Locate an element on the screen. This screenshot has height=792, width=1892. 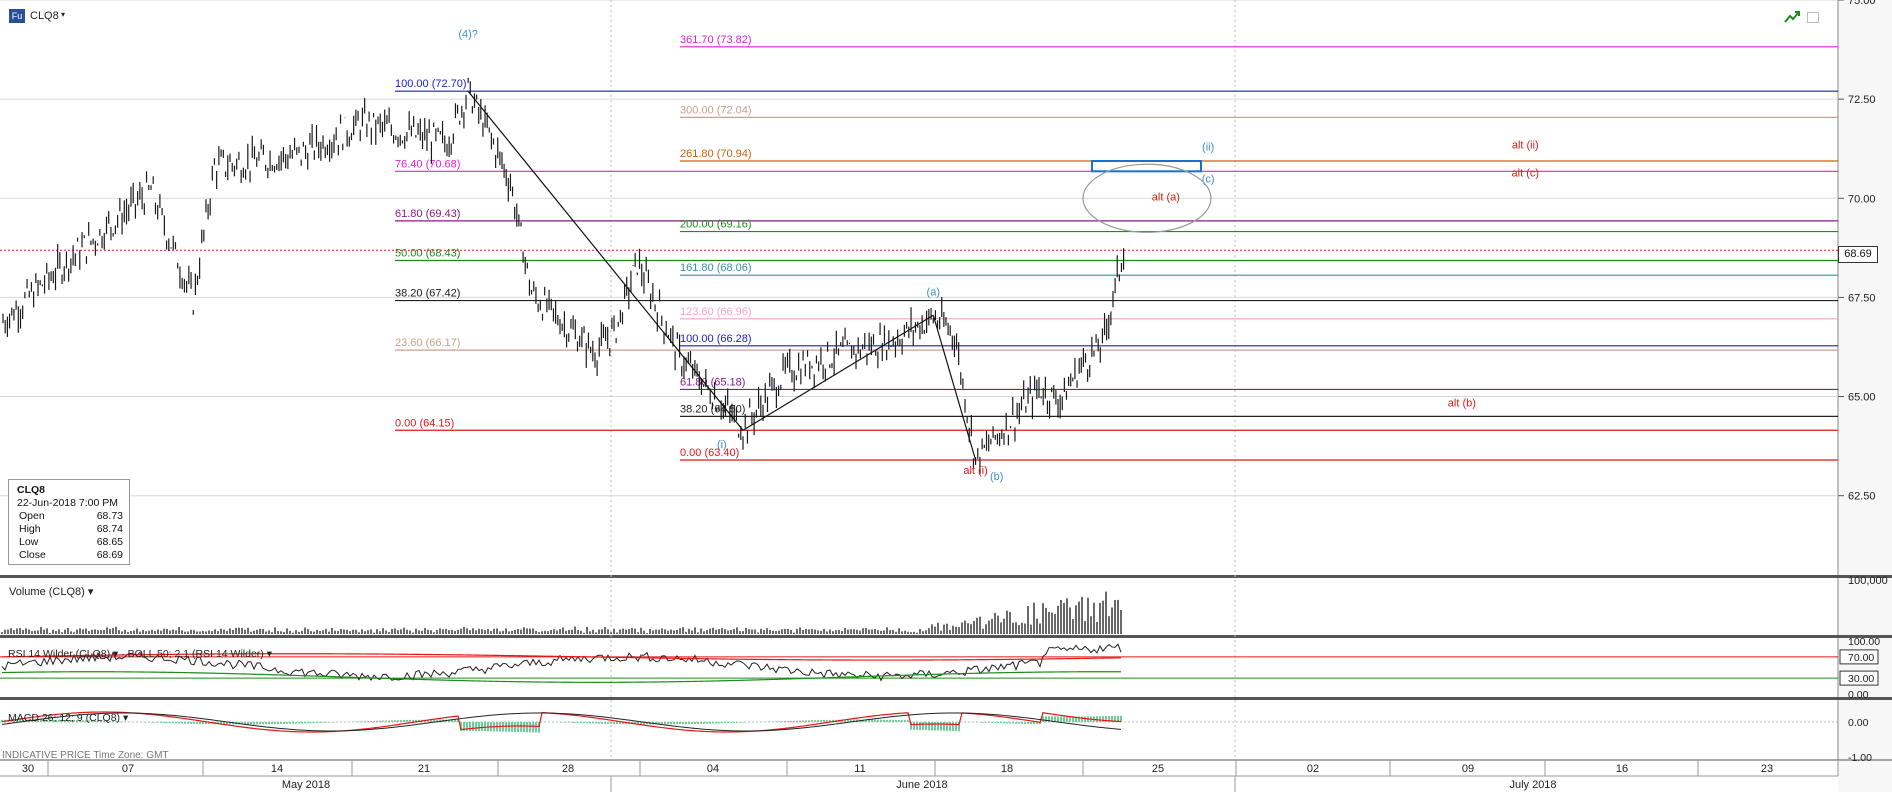
symbol-selector: CLQ8 is located at coordinates (44, 16).